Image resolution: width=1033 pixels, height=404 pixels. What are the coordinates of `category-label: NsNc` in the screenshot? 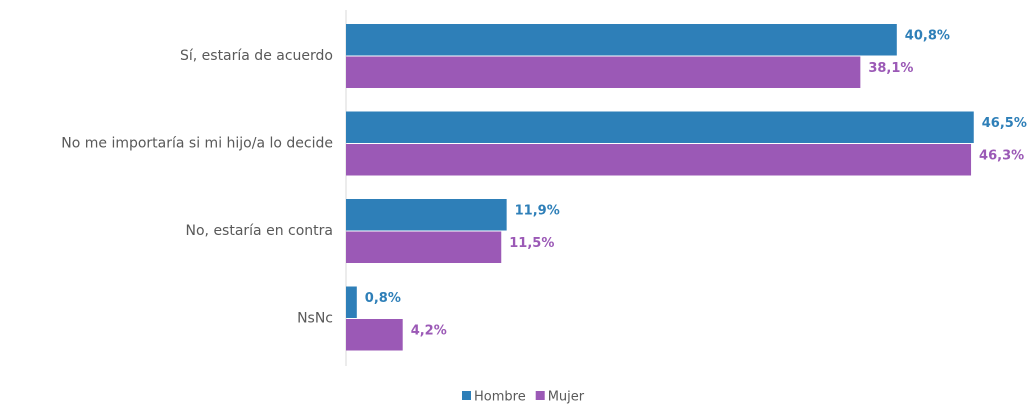 It's located at (315, 318).